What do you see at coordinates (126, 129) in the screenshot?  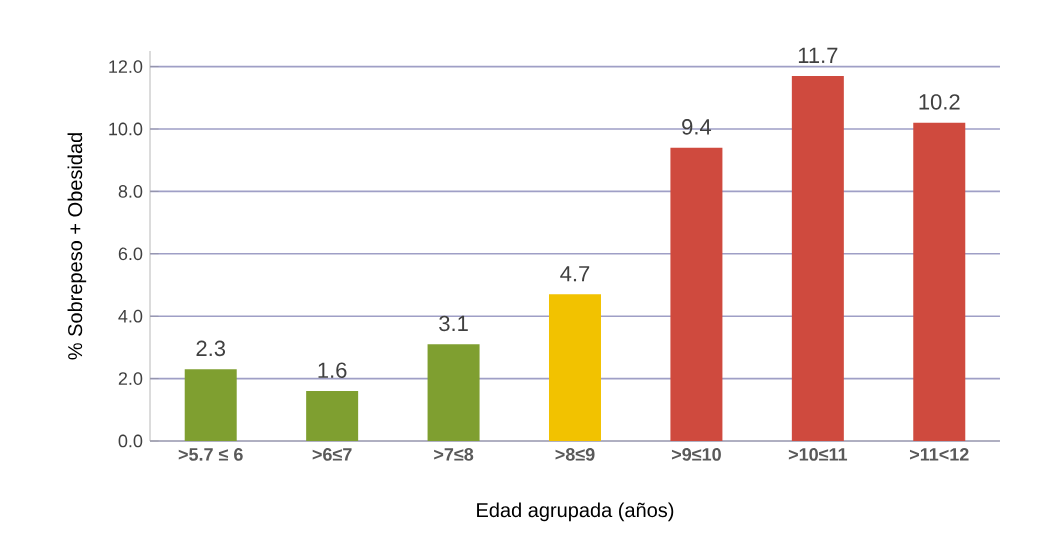 I see `y-tick-label: 10.0` at bounding box center [126, 129].